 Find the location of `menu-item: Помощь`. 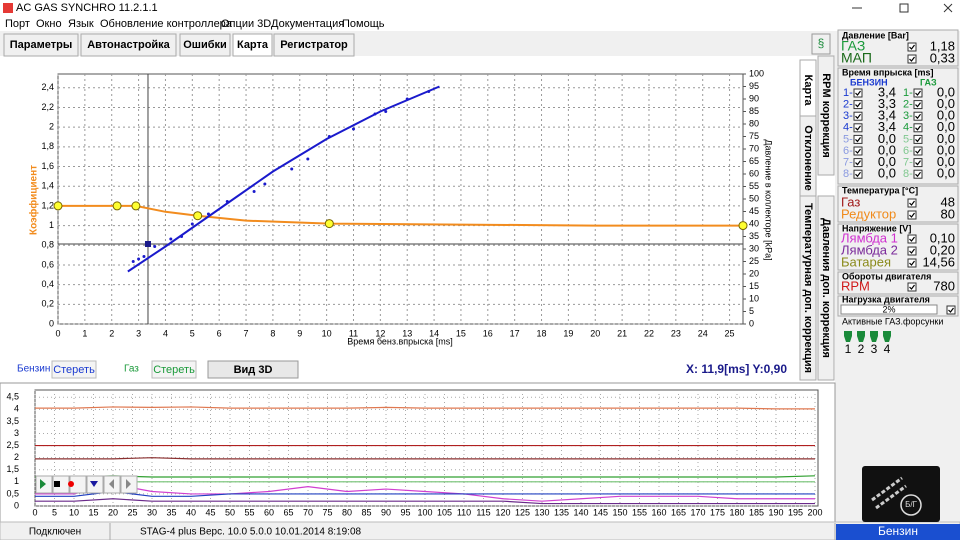

menu-item: Помощь is located at coordinates (363, 24).